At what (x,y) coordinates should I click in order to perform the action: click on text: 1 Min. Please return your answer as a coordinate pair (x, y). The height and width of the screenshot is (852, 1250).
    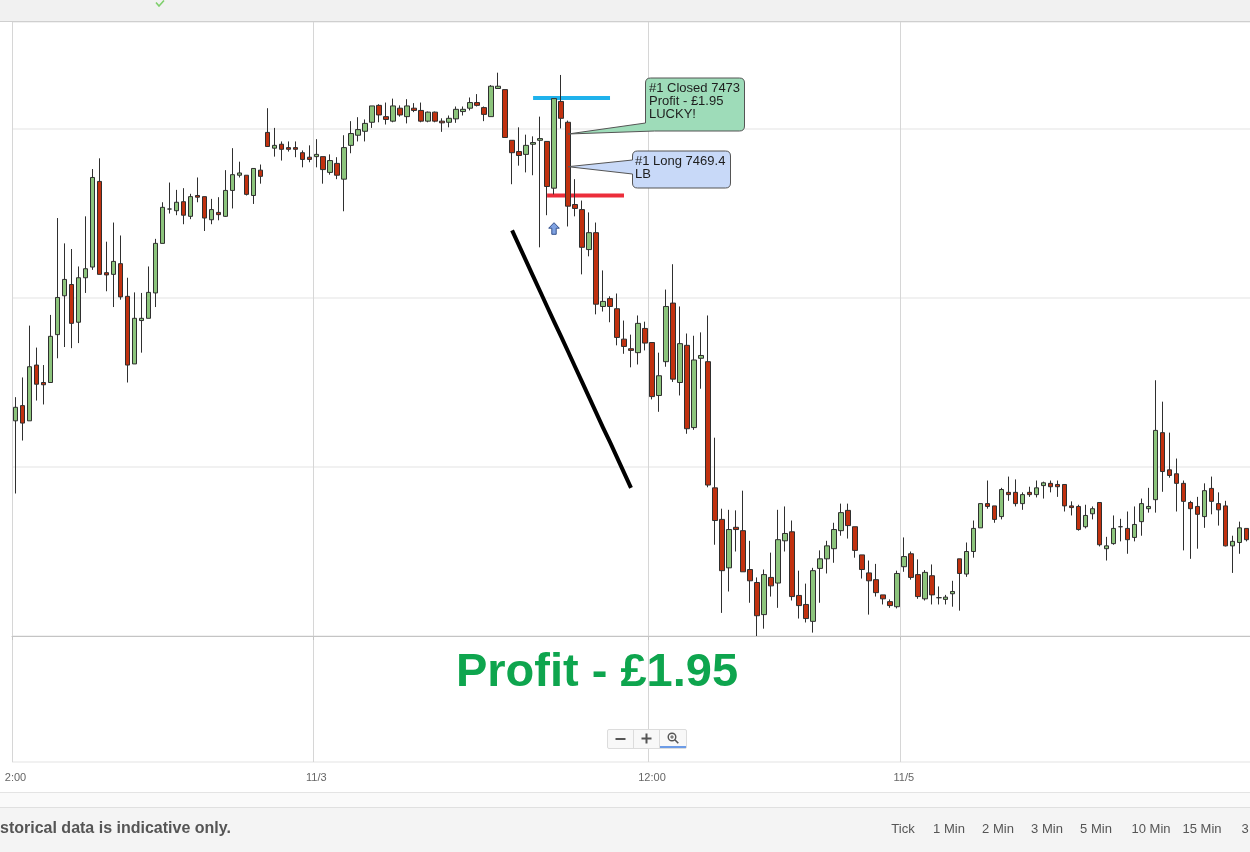
    Looking at the image, I should click on (949, 828).